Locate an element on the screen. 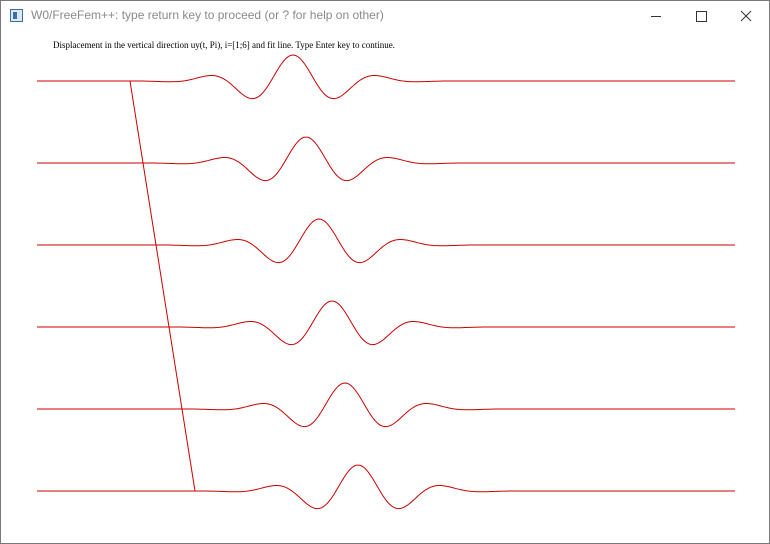 The image size is (770, 544). fit-line is located at coordinates (162, 286).